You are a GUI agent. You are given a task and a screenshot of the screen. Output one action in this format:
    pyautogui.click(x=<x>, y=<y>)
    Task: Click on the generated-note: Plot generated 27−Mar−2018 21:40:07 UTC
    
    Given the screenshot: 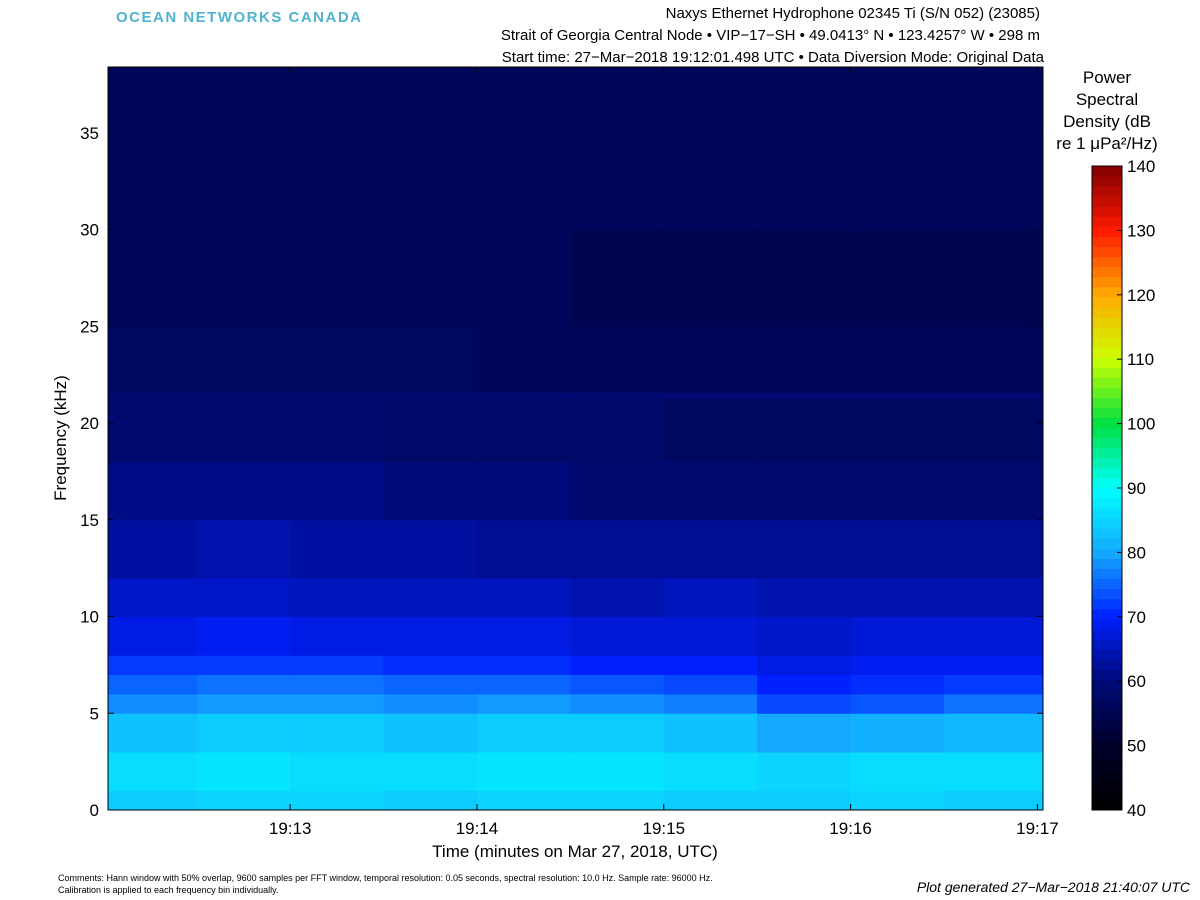 What is the action you would take?
    pyautogui.click(x=1054, y=887)
    